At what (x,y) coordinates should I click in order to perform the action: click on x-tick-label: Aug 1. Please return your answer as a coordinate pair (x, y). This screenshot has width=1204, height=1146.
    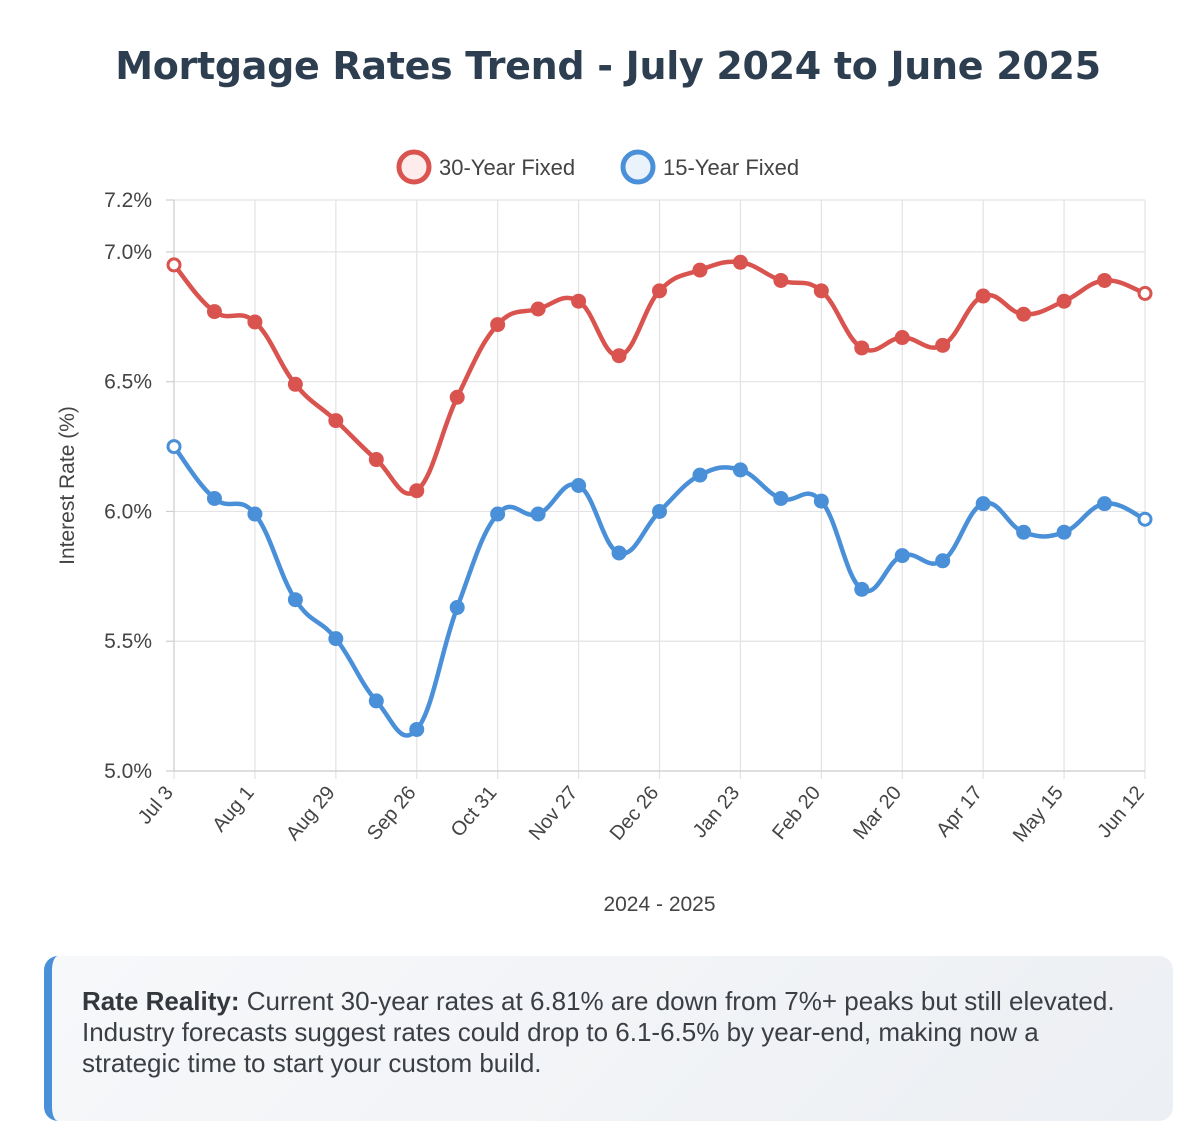
    Looking at the image, I should click on (233, 809).